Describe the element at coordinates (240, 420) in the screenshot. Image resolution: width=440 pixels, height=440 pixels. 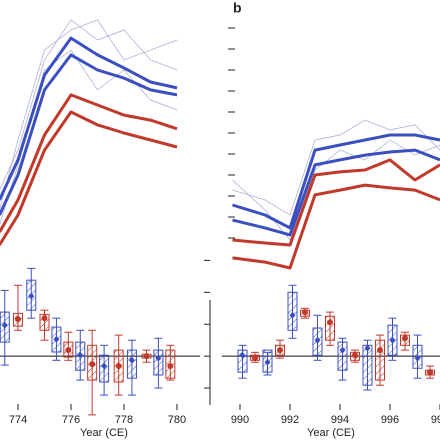
I see `x-tick-label: 990` at that location.